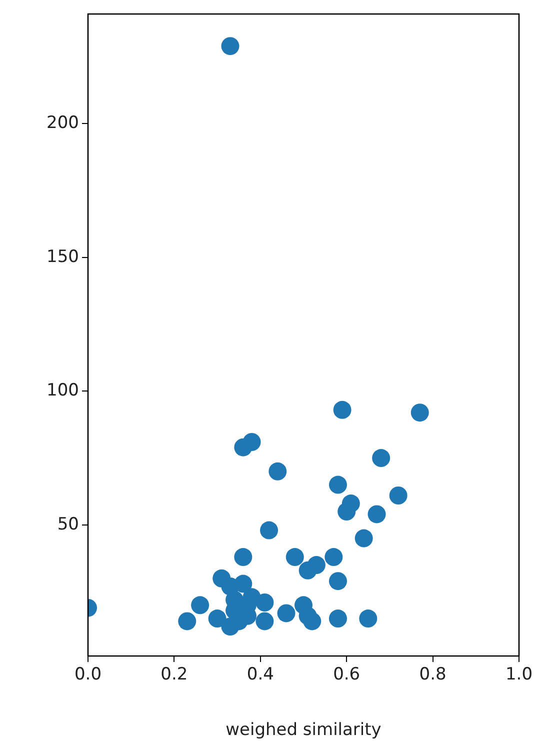 The height and width of the screenshot is (745, 542). What do you see at coordinates (174, 674) in the screenshot?
I see `x-tick-label: 0.2` at bounding box center [174, 674].